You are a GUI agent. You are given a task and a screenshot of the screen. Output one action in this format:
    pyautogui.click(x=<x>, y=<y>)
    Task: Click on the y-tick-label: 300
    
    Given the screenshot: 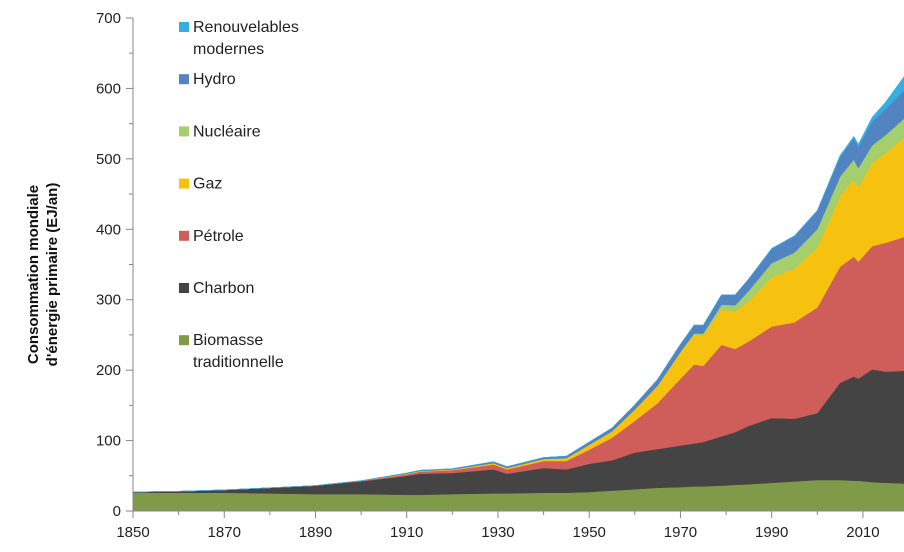 What is the action you would take?
    pyautogui.click(x=108, y=300)
    